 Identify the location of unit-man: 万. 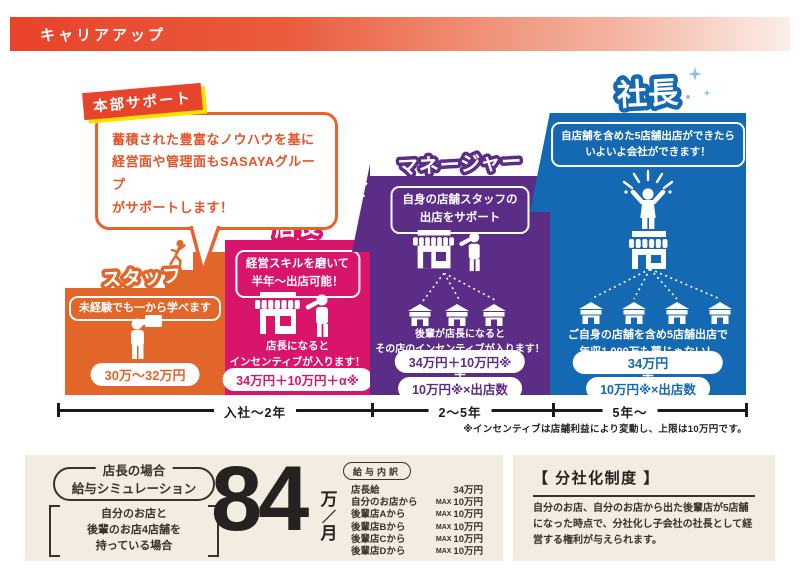
(329, 499).